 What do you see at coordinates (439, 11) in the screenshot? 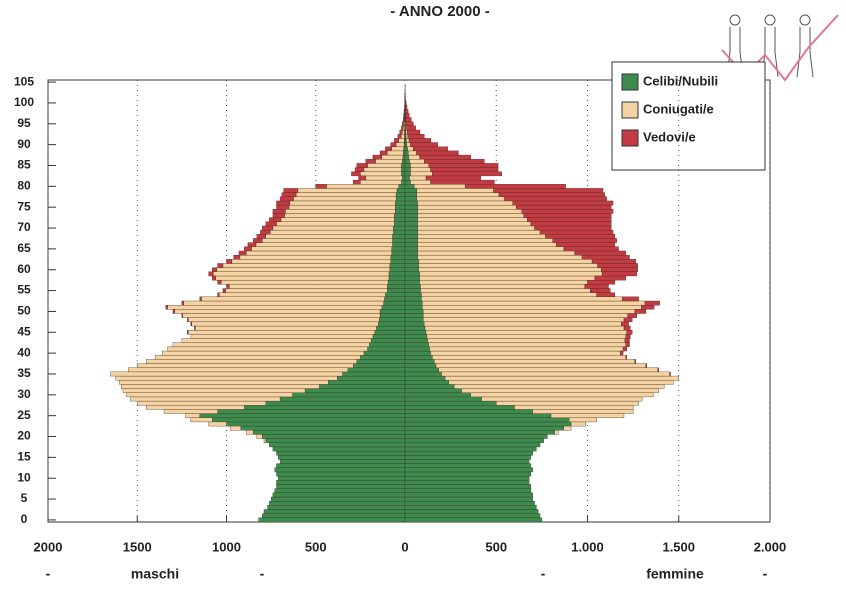
I see `chart-title: - ANNO 2000 -` at bounding box center [439, 11].